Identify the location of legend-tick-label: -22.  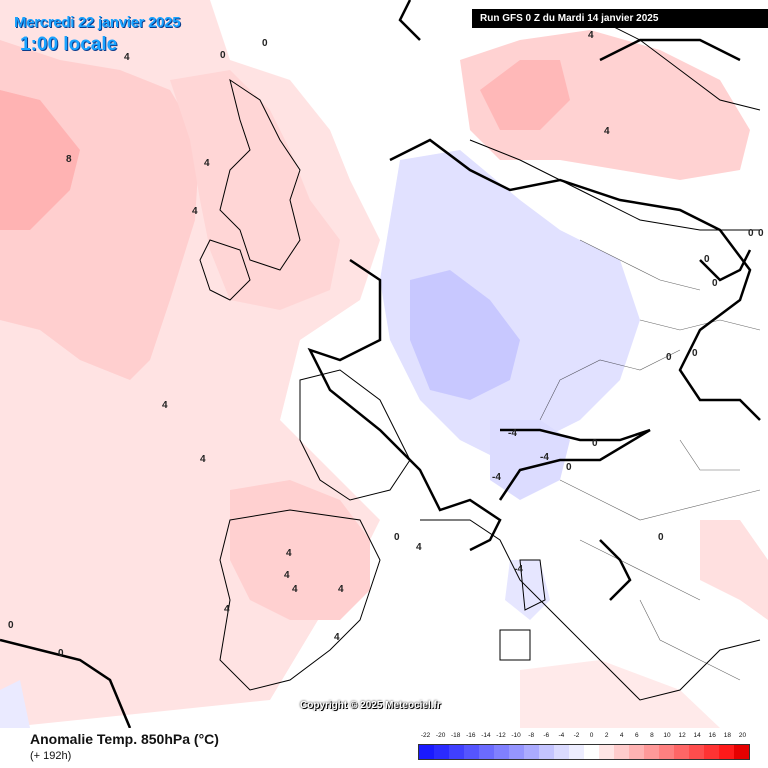
(425, 735).